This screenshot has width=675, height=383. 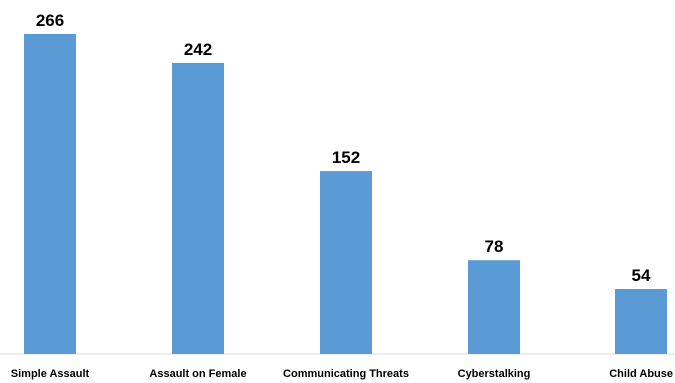 What do you see at coordinates (198, 49) in the screenshot?
I see `bar-value-label-1: 242` at bounding box center [198, 49].